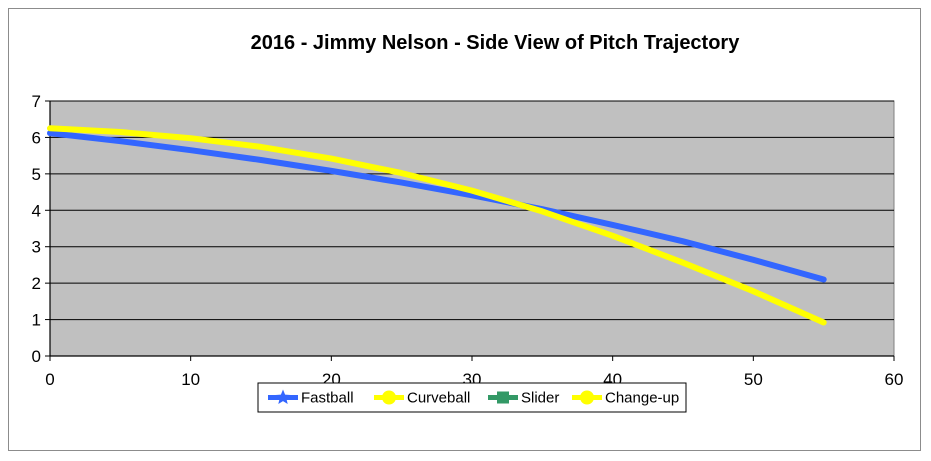 This screenshot has width=931, height=461. I want to click on x-tick-label: 0, so click(49, 379).